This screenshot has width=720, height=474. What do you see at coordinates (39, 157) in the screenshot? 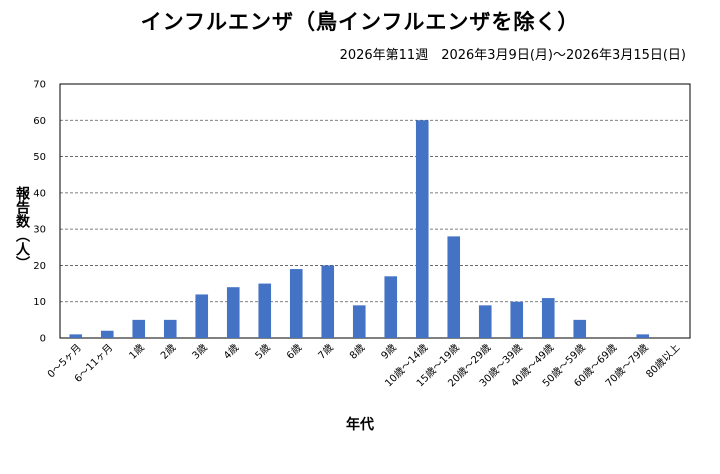
I see `y-tick-label: 50` at bounding box center [39, 157].